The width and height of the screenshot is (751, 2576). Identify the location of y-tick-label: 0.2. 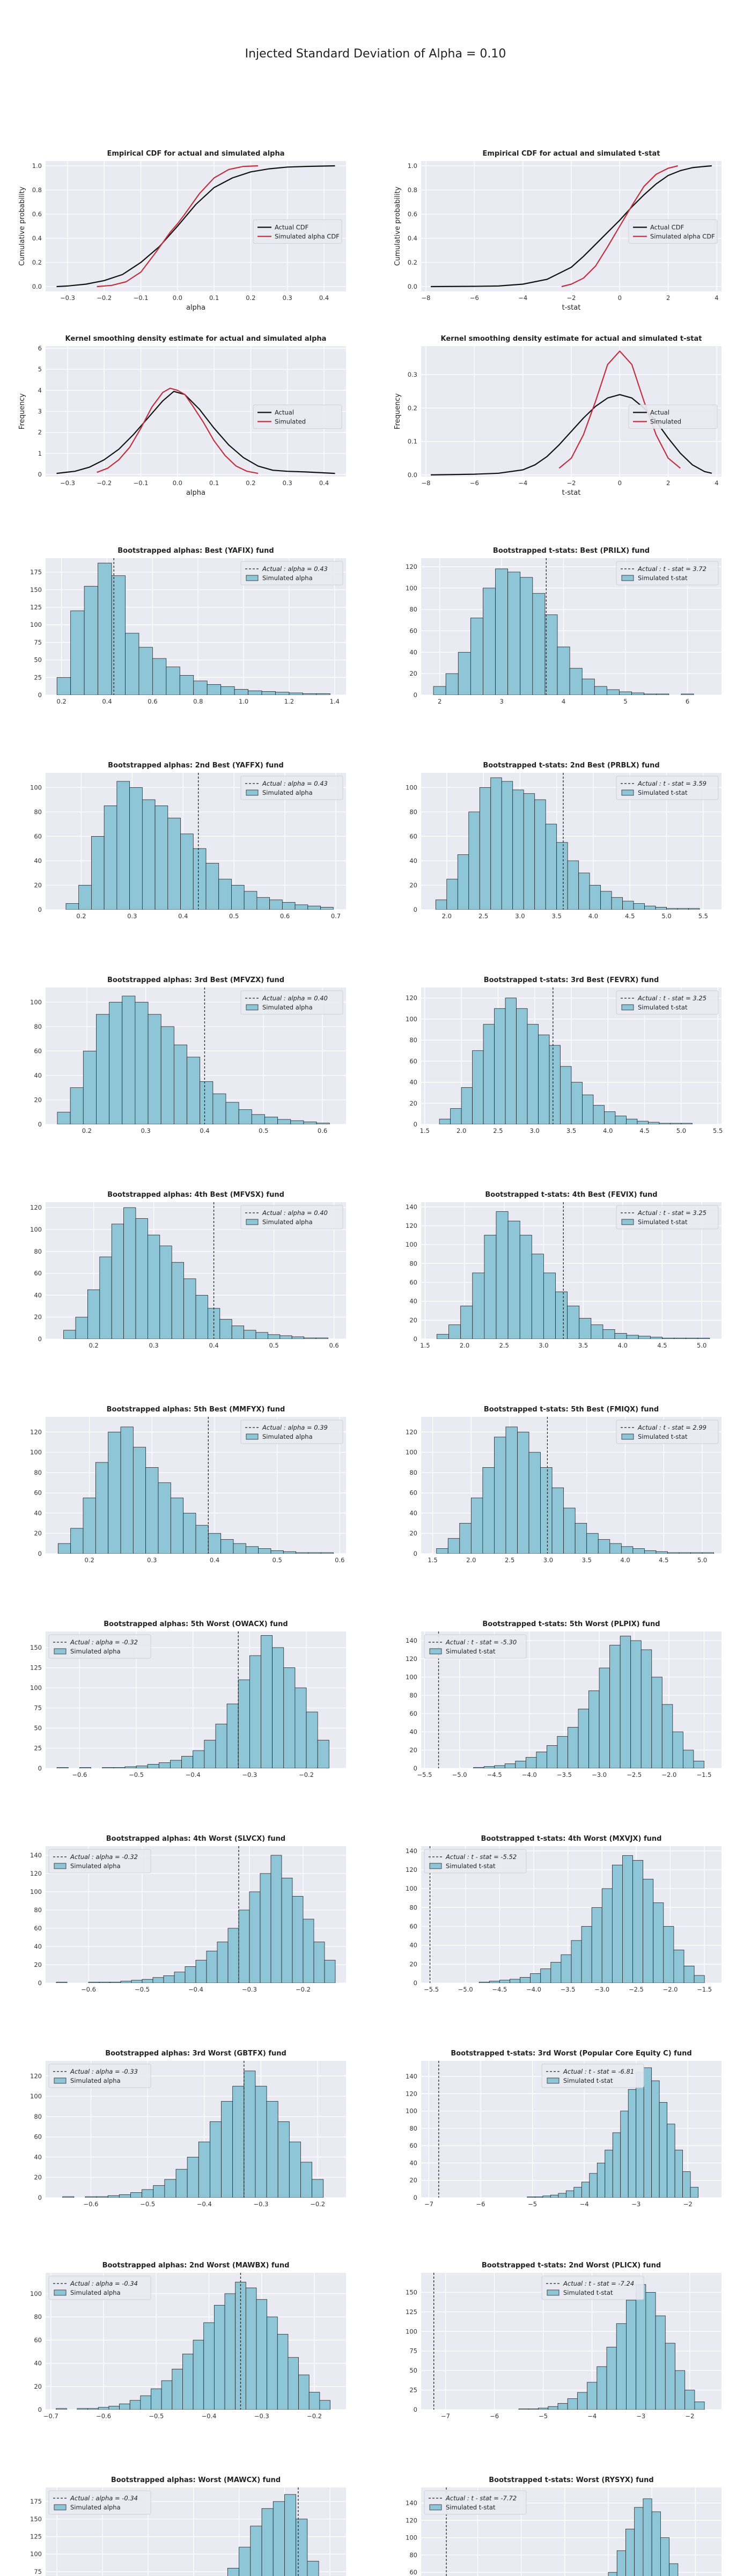
(37, 262).